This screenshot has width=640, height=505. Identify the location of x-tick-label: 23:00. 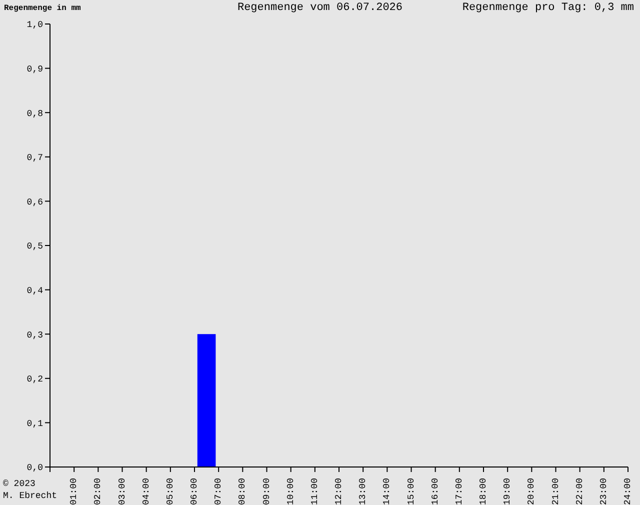
(603, 491).